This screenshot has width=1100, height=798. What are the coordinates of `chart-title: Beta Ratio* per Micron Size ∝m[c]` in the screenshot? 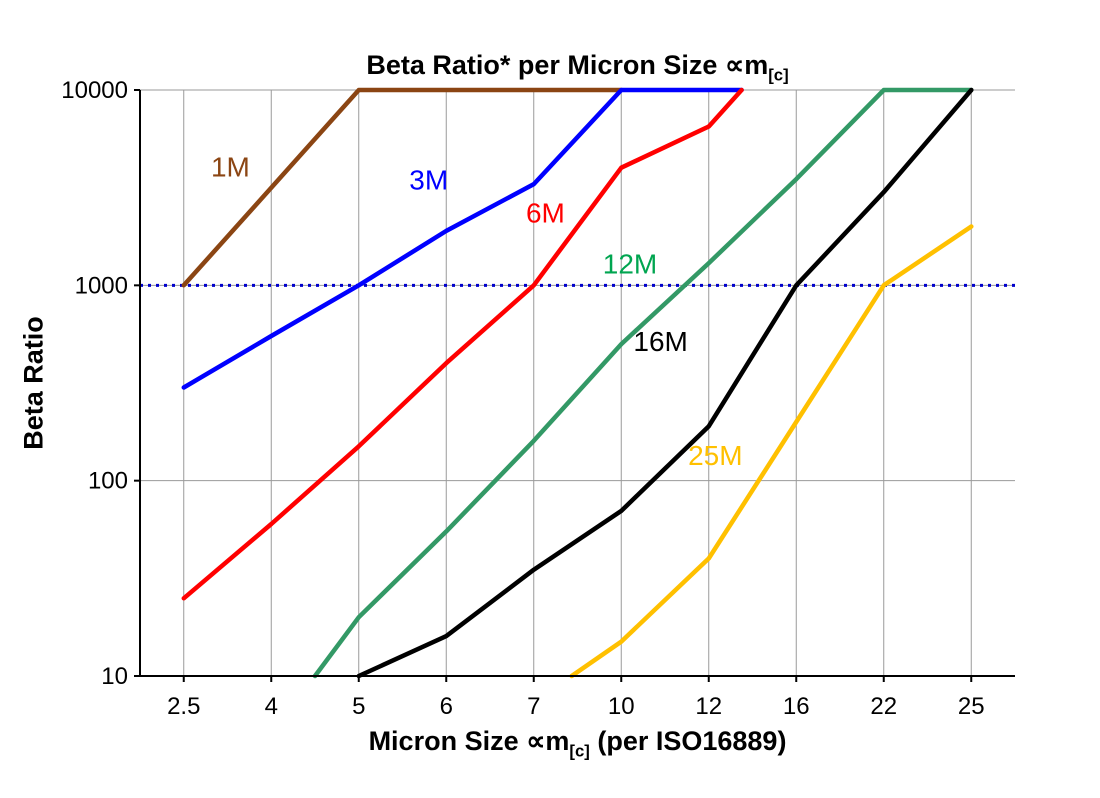 It's located at (577, 67).